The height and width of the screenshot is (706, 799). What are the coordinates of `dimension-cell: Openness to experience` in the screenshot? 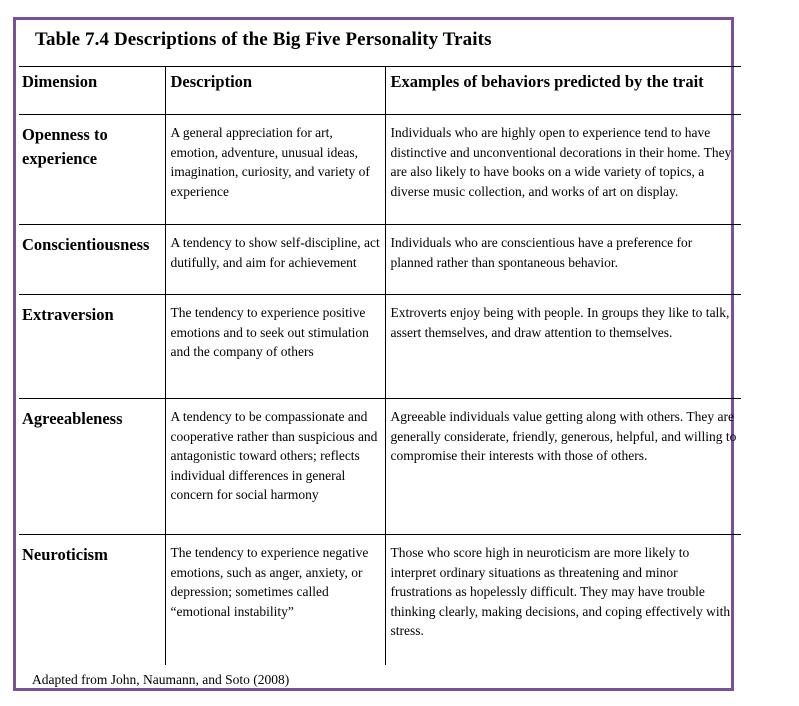 It's located at (92, 169).